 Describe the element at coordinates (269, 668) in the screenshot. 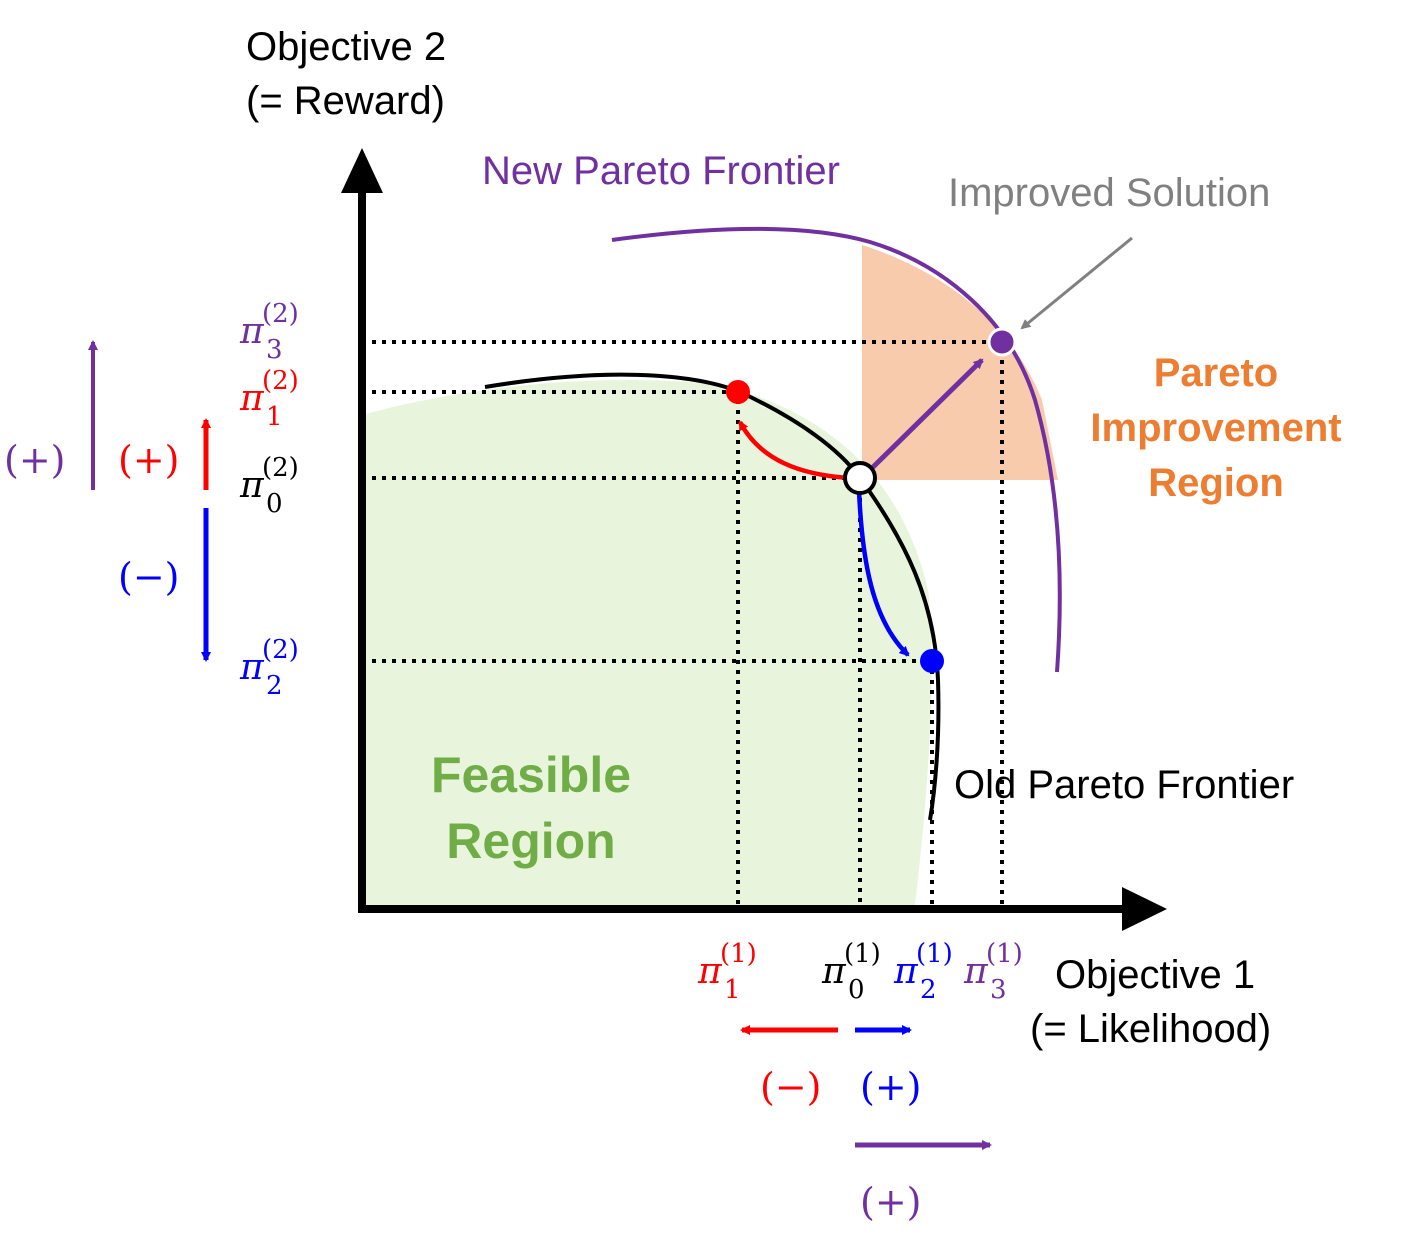

I see `y-tick-pi2: π 2 (2)` at that location.